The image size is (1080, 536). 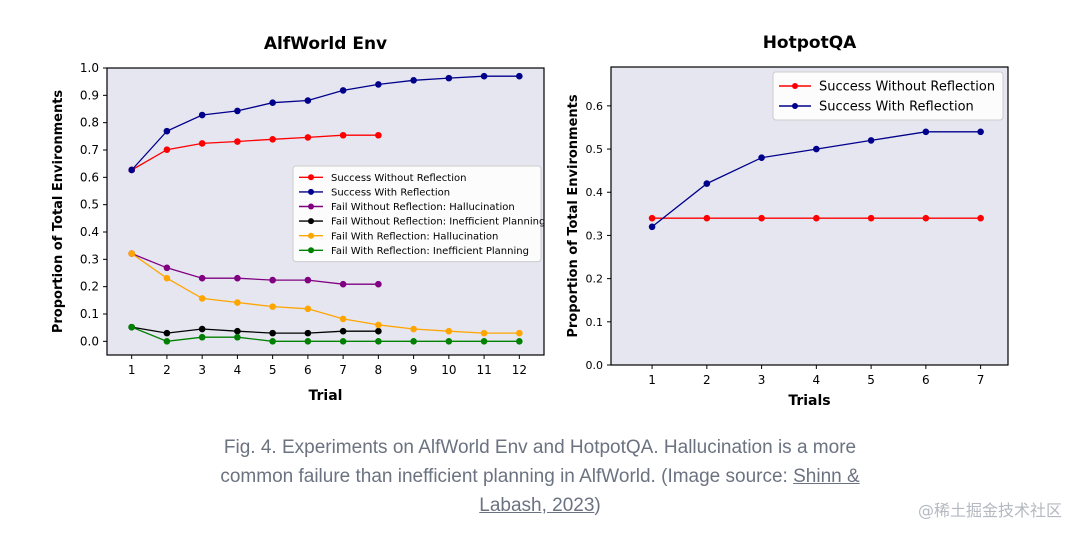 I want to click on legend-label: Fail With Reflection: Hallucination, so click(x=414, y=236).